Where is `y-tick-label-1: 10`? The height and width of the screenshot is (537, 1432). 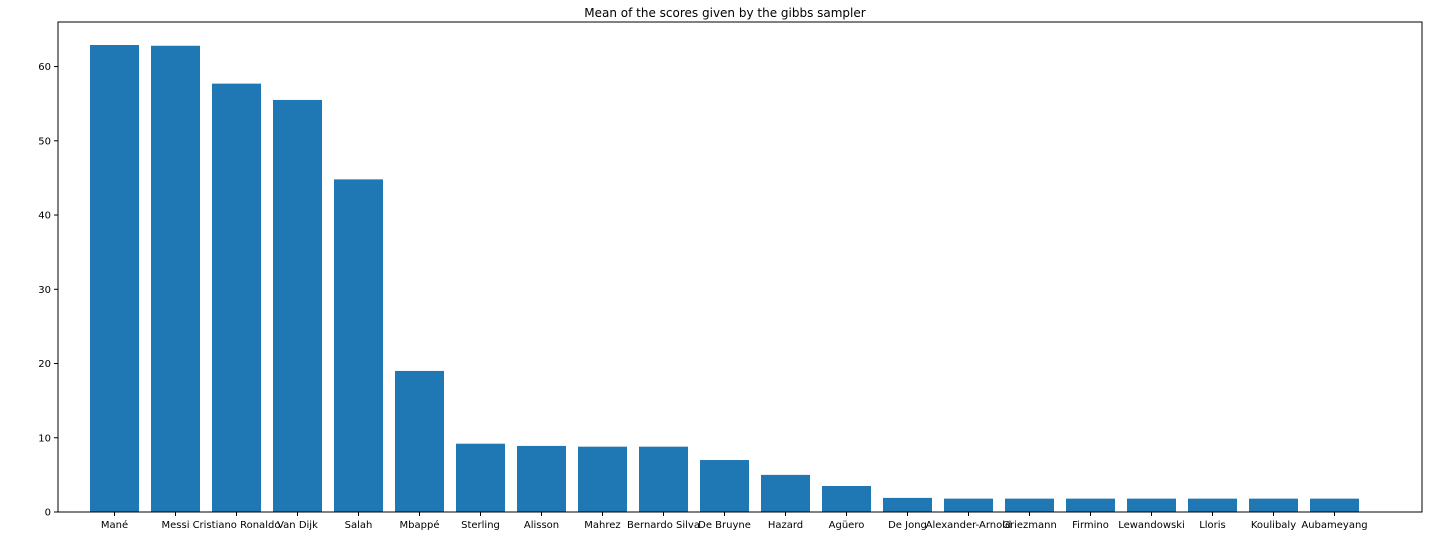 y-tick-label-1: 10 is located at coordinates (44, 438).